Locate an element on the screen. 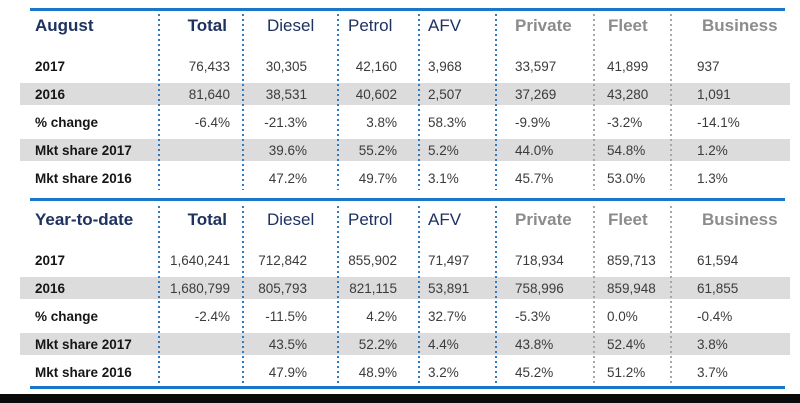 Image resolution: width=800 pixels, height=403 pixels. table-cell: 51.2% is located at coordinates (626, 372).